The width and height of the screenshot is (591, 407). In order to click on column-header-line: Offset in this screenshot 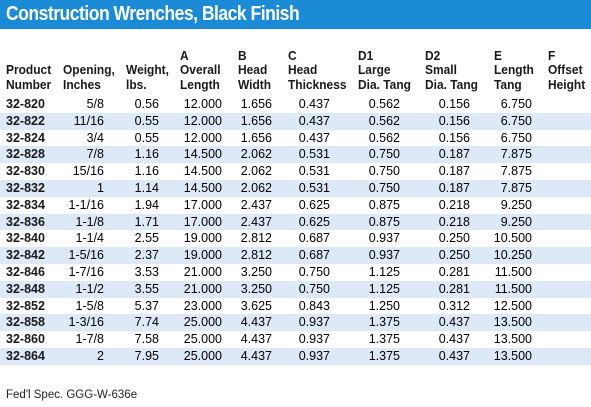, I will do `click(565, 69)`.